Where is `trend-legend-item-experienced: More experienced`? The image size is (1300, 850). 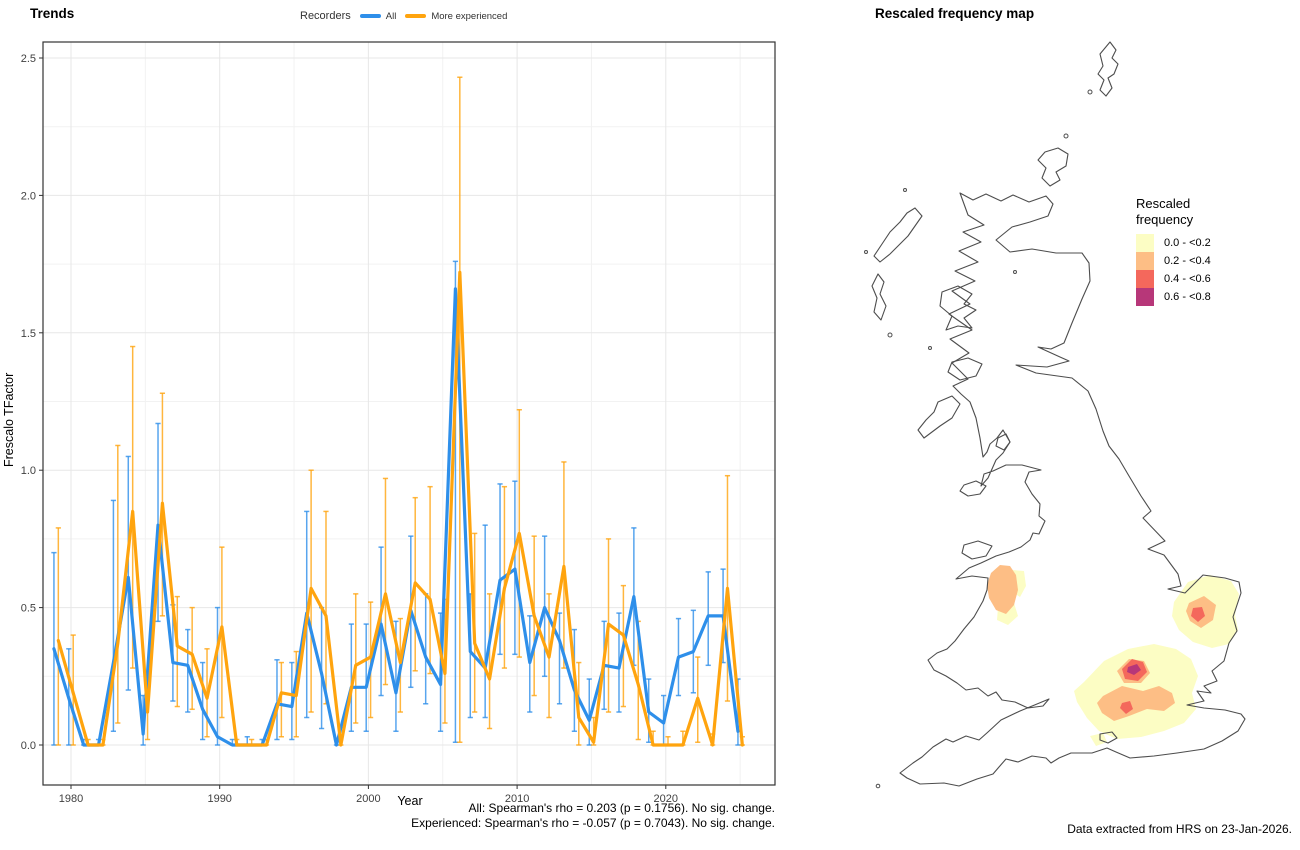
trend-legend-item-experienced: More experienced is located at coordinates (456, 16).